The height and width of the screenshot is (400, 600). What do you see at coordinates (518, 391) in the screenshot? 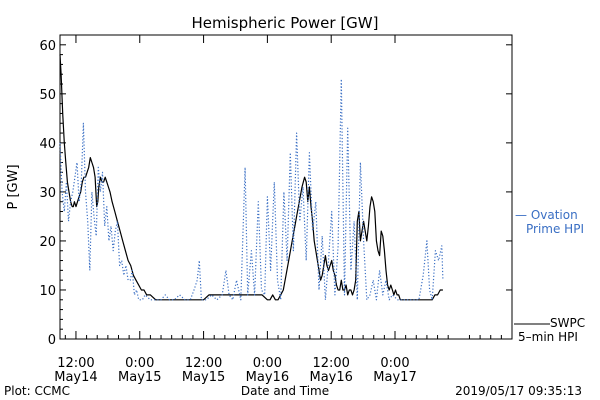
I see `footer-right: 2019/05/17 09:35:13` at bounding box center [518, 391].